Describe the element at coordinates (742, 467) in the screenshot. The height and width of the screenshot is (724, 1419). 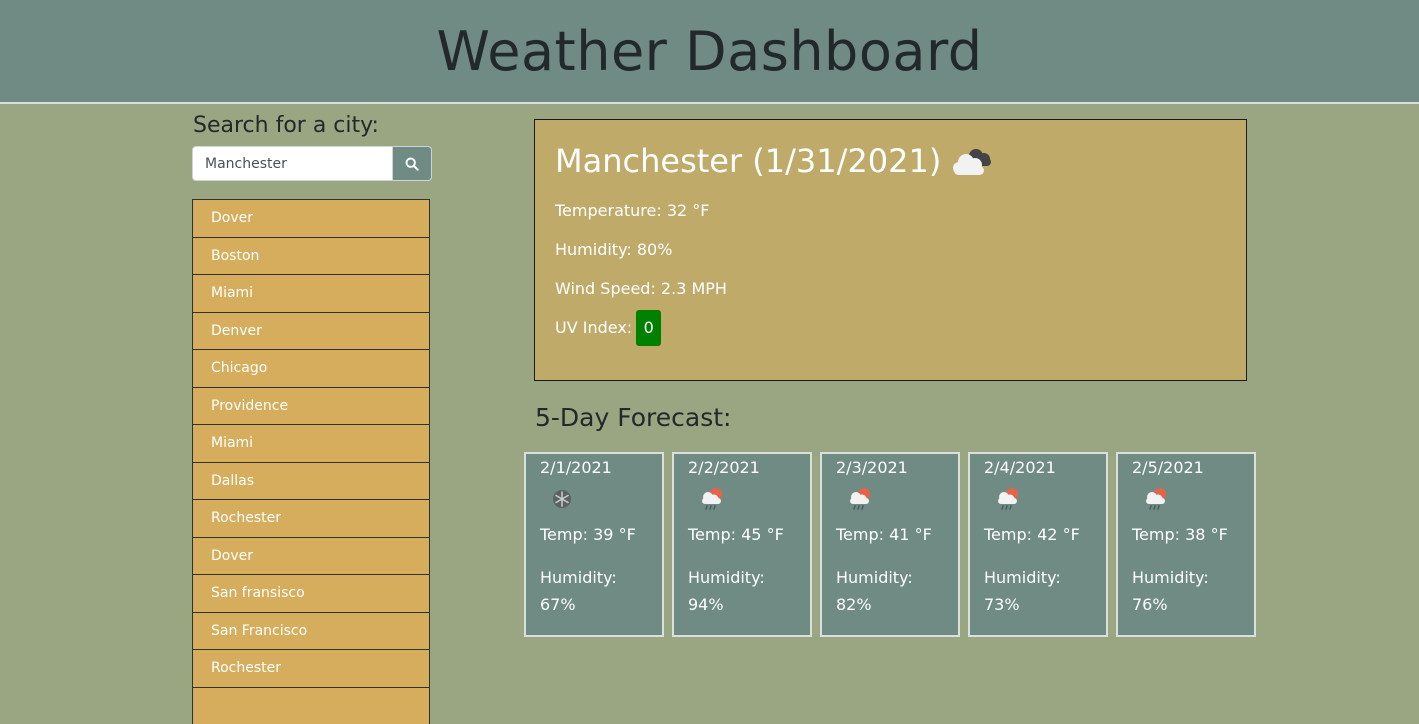
I see `forecast-date: 2/2/2021` at that location.